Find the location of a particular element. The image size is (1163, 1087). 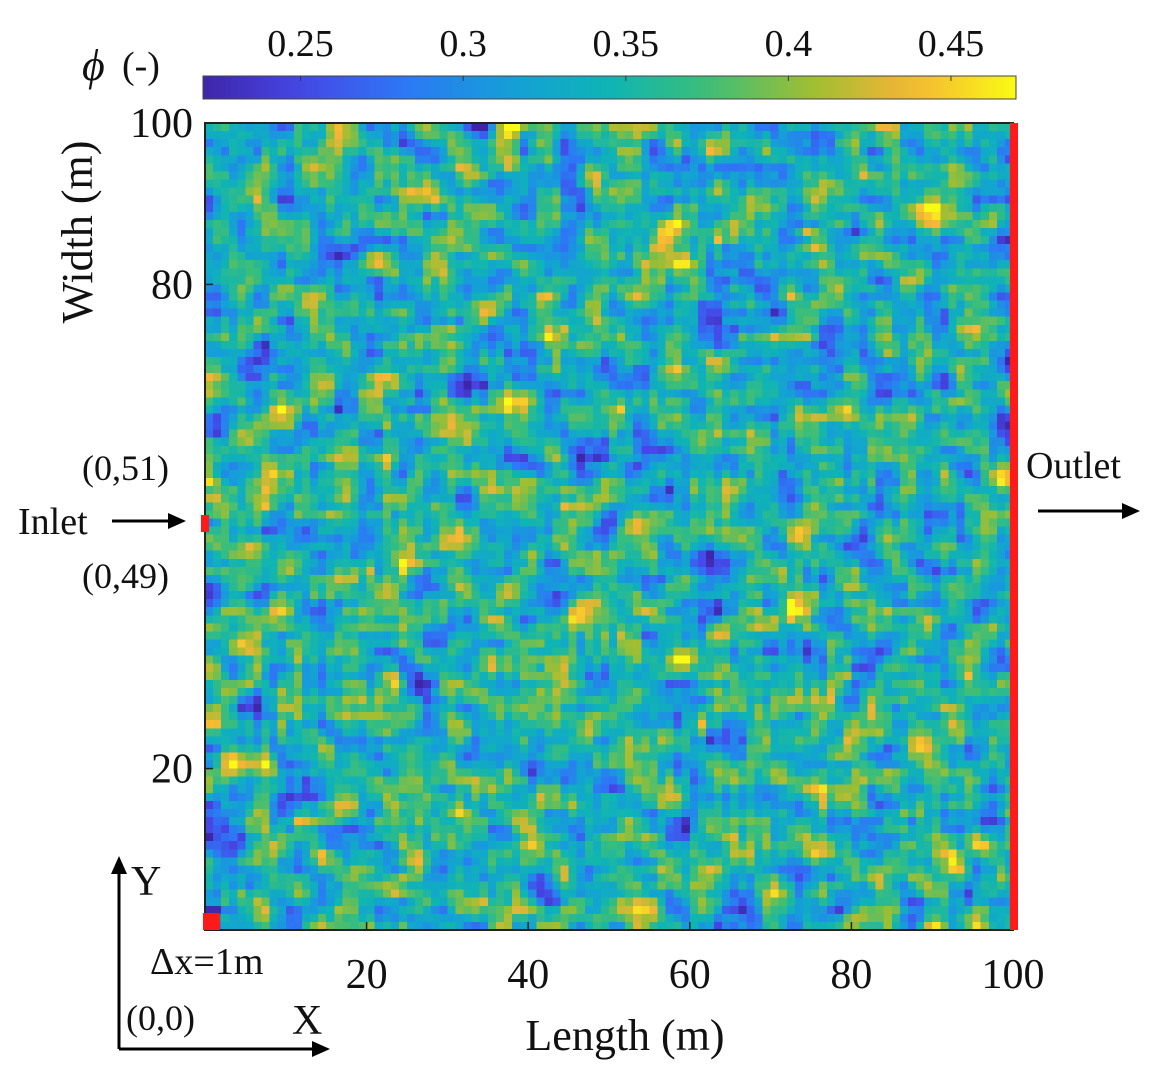

colorbar-unit: (-) is located at coordinates (141, 66).